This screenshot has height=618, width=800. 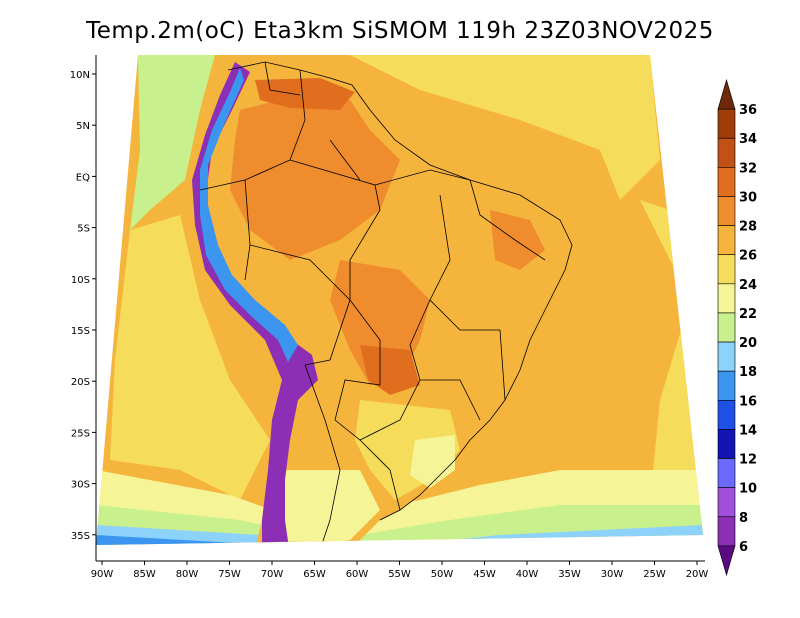 What do you see at coordinates (102, 574) in the screenshot?
I see `x-tick-label: 90W` at bounding box center [102, 574].